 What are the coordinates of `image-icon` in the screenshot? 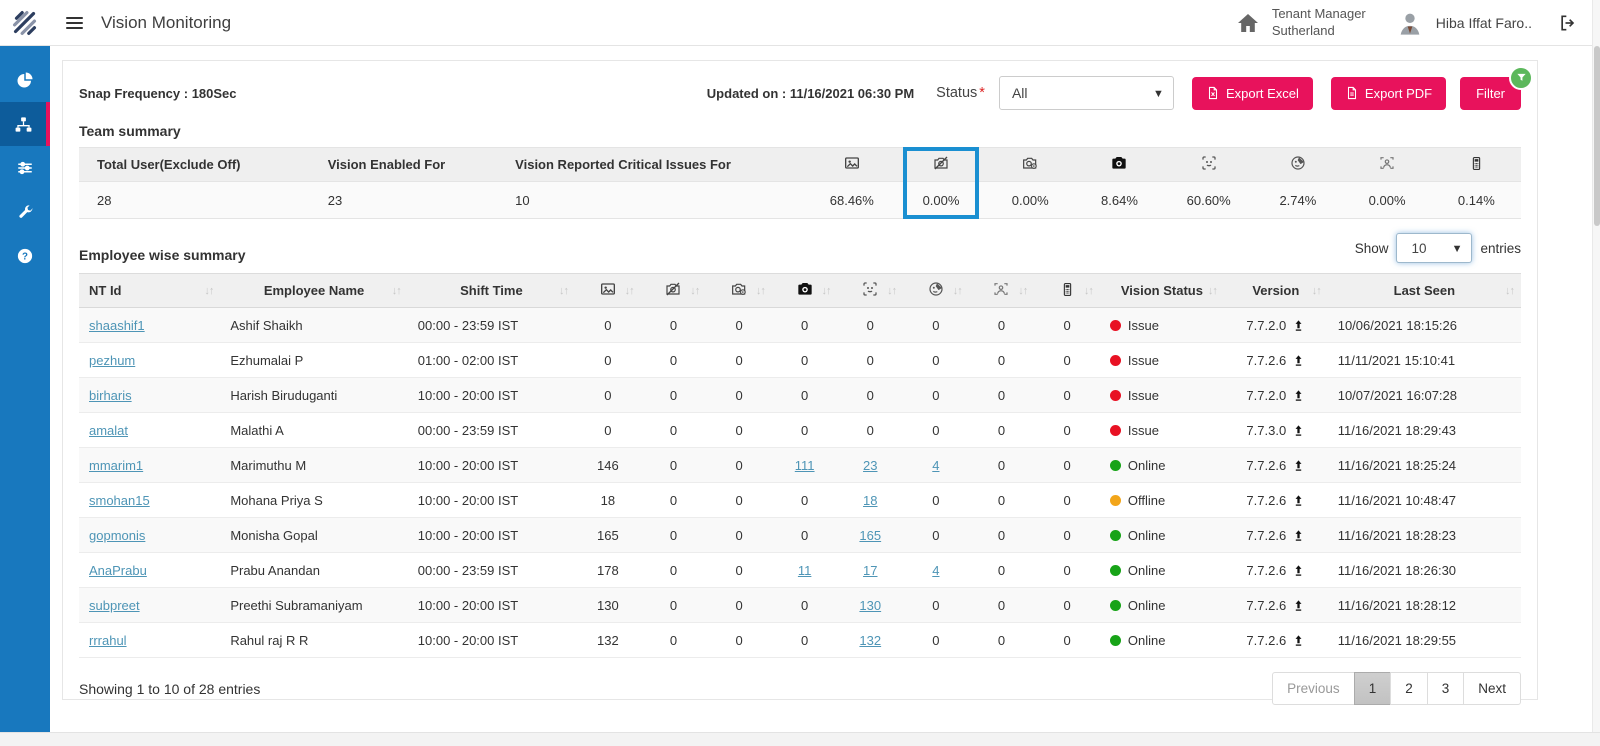 It's located at (852, 163).